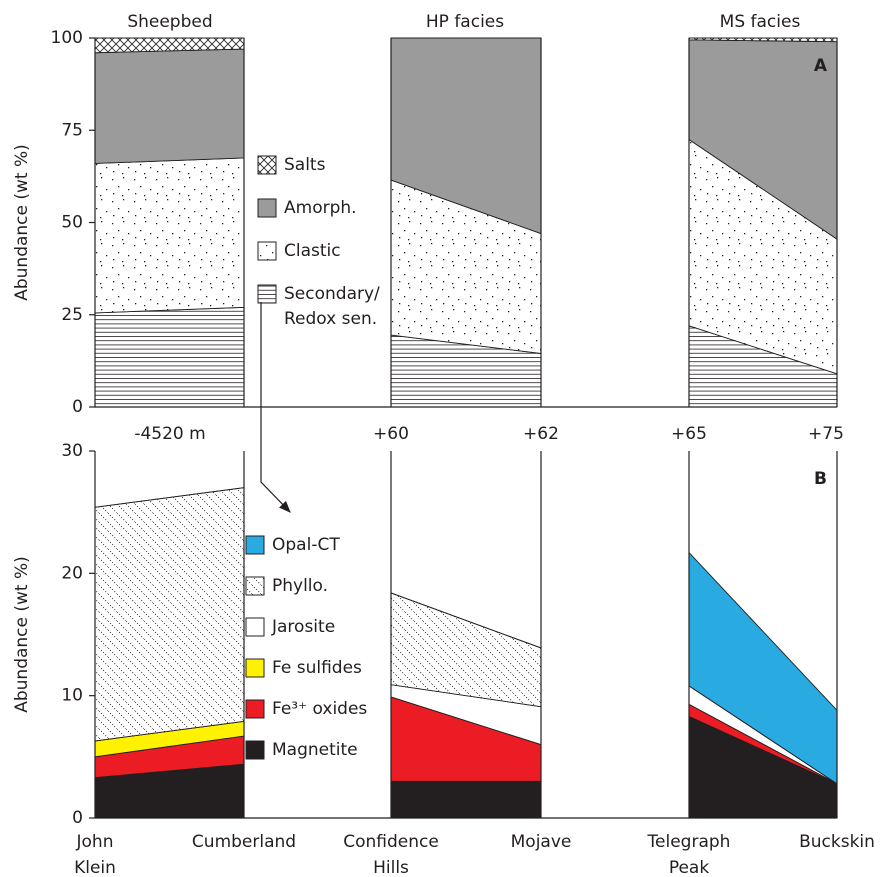 Image resolution: width=883 pixels, height=877 pixels. Describe the element at coordinates (332, 306) in the screenshot. I see `legend-label: Secondary/Redox sen.` at that location.